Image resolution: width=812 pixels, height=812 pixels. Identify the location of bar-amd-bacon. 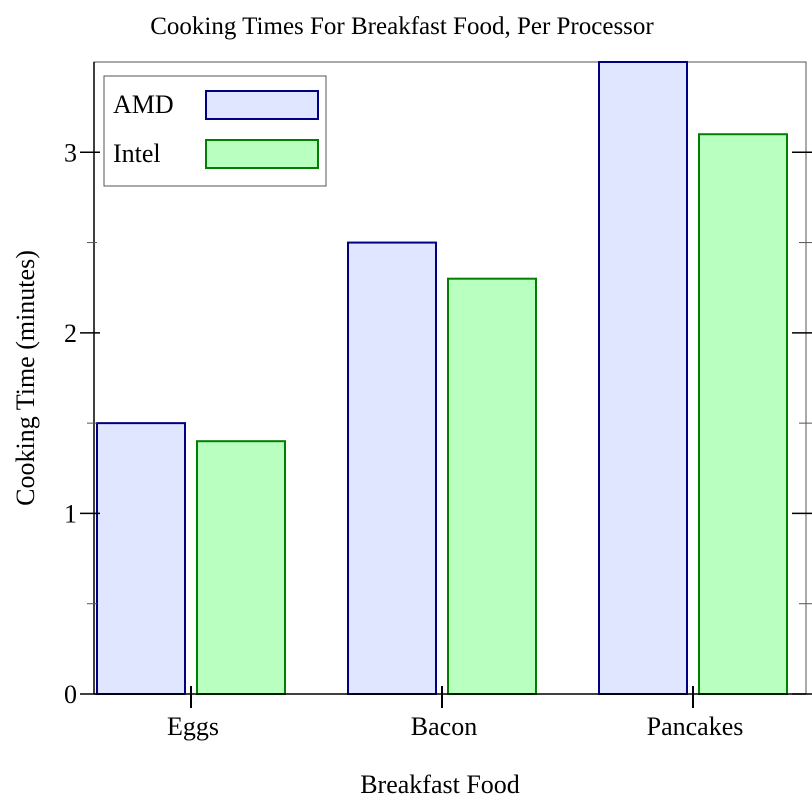
(392, 468).